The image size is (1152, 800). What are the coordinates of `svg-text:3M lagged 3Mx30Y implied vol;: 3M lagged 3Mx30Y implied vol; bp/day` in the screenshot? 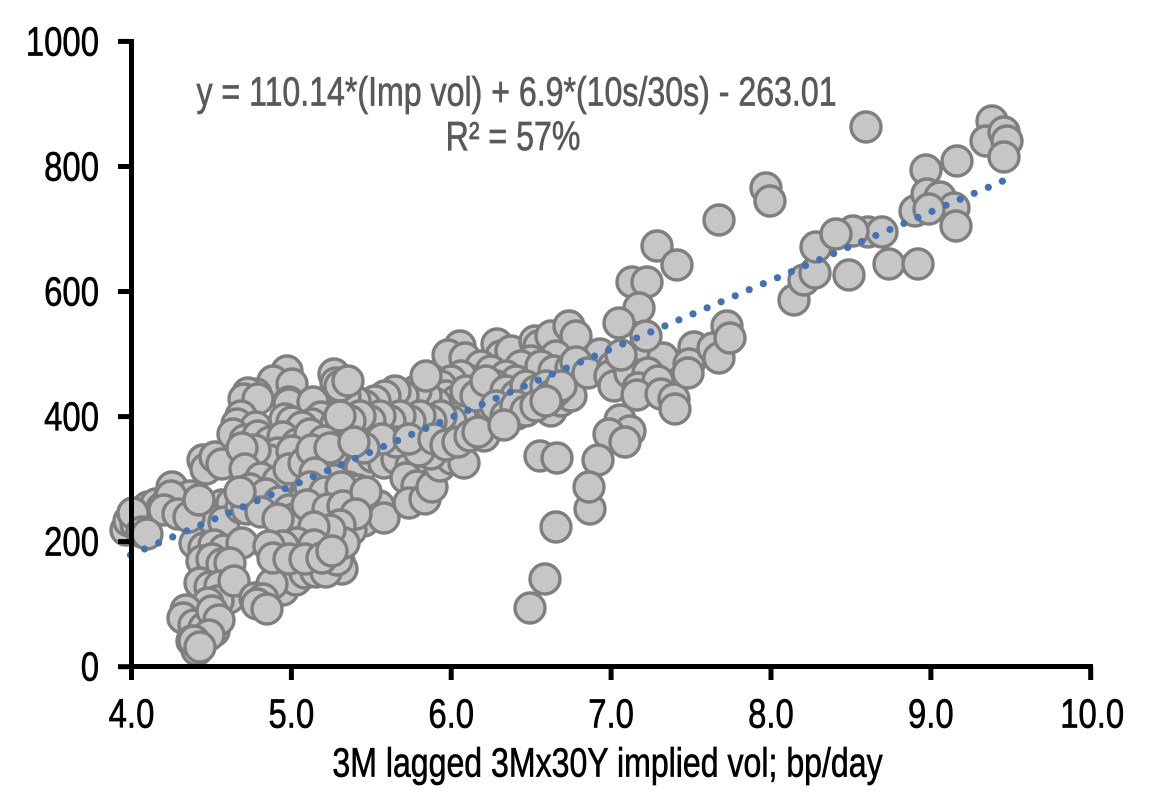 It's located at (607, 762).